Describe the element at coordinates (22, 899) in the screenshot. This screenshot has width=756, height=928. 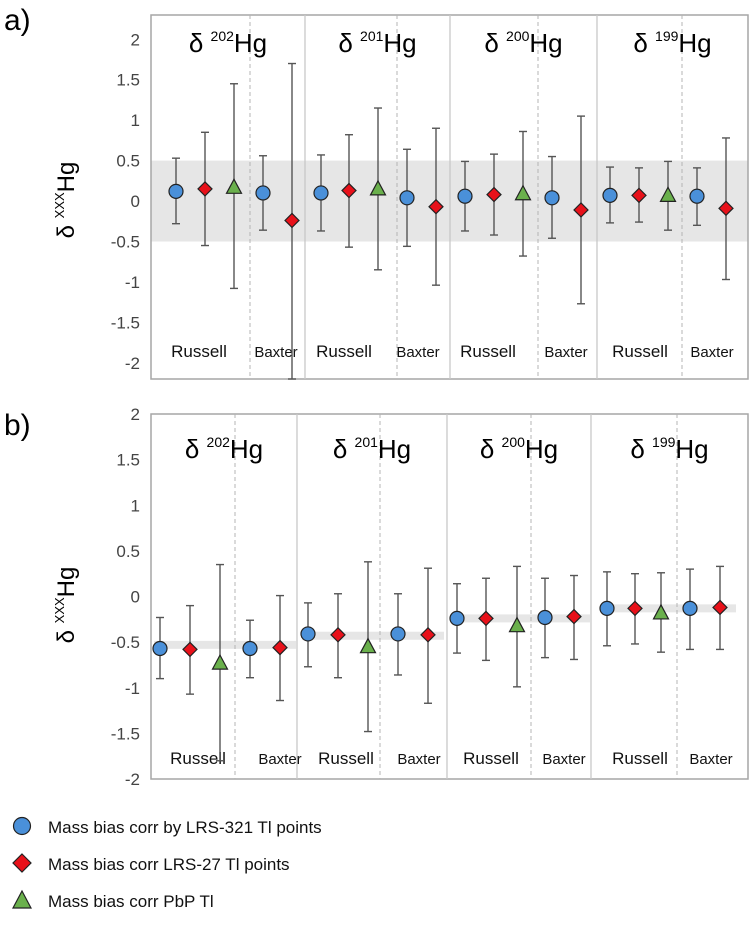
I see `triangle-marker-icon` at that location.